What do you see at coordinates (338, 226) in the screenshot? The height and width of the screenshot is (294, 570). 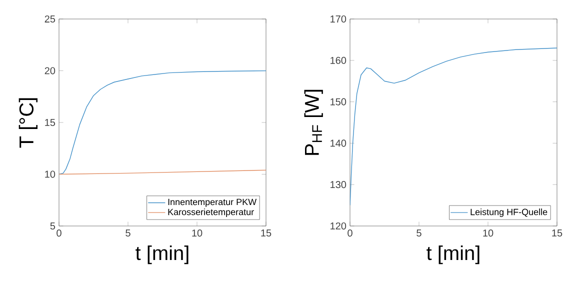 I see `y-tick-label: 120` at bounding box center [338, 226].